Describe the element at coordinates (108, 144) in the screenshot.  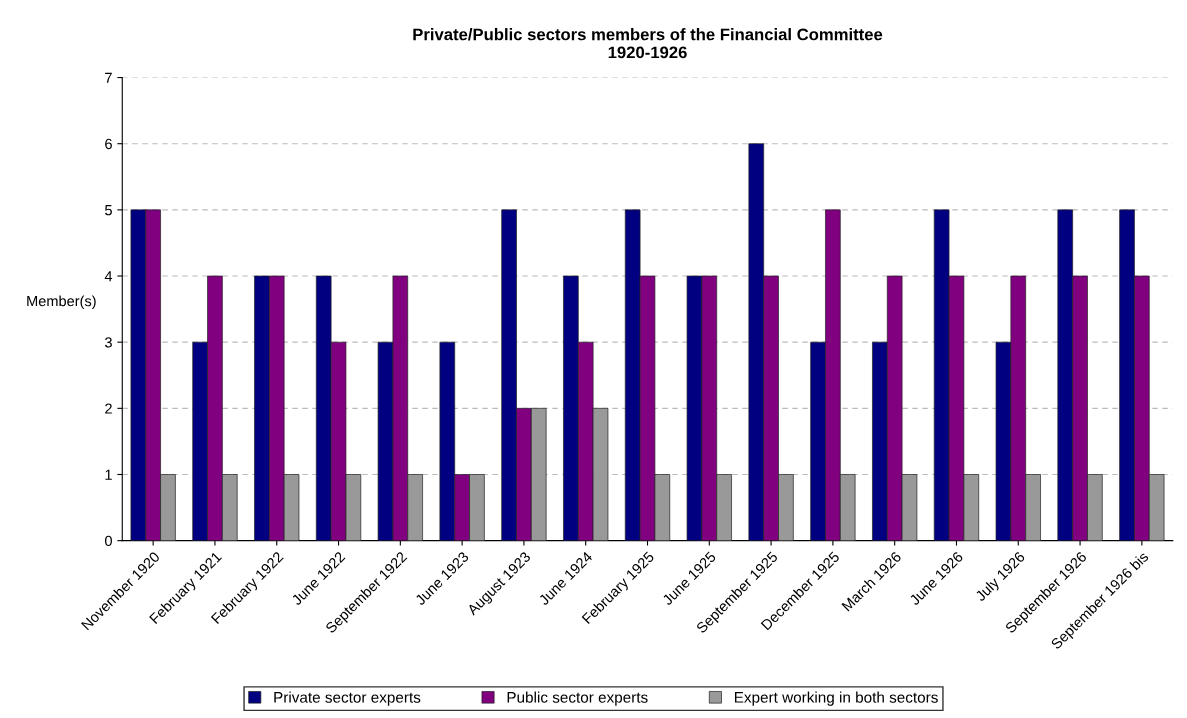
I see `y-tick-label: 6` at that location.